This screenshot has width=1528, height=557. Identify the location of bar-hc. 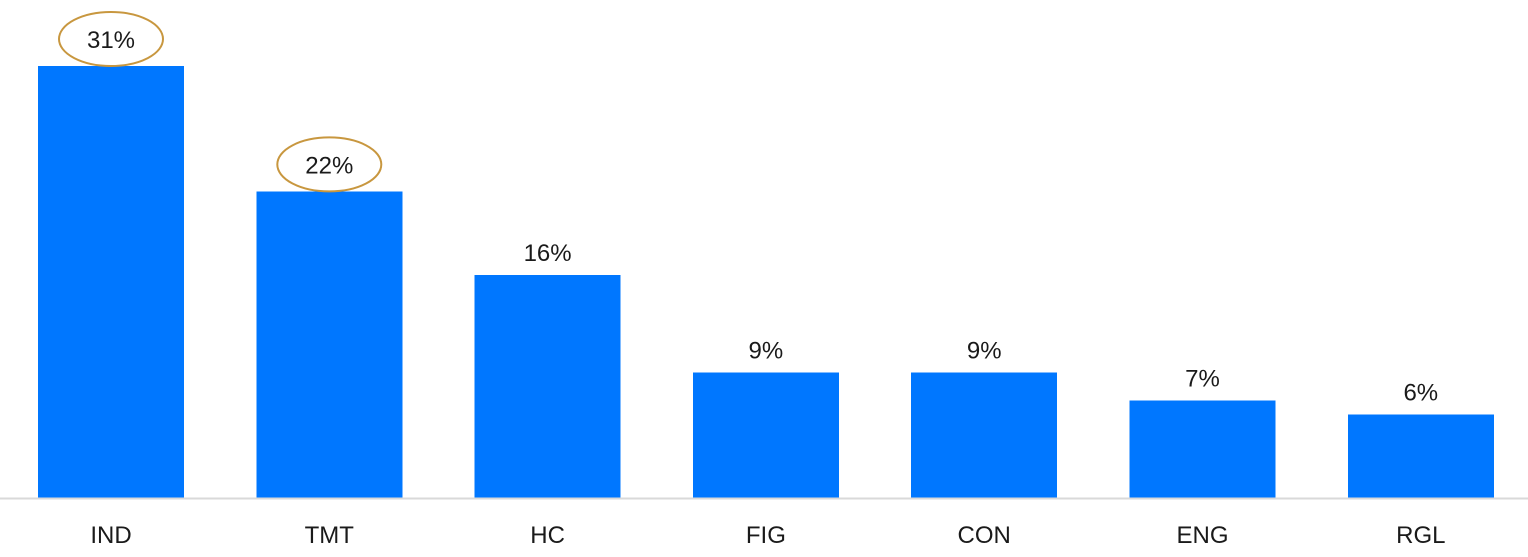
(547, 386).